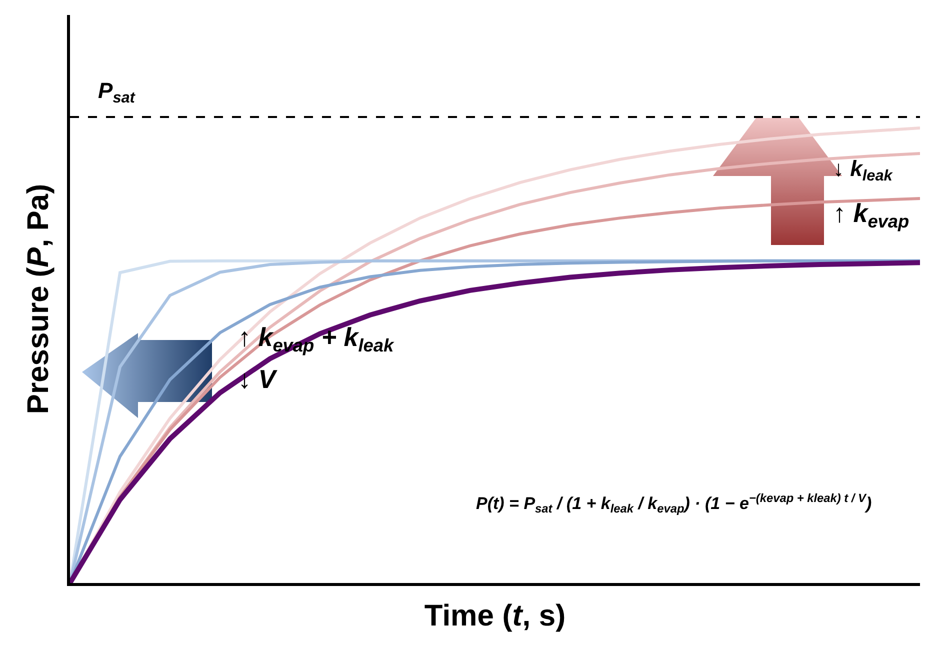 This screenshot has height=649, width=941. I want to click on annotation: ↑ k$_{evap}$, so click(871, 215).